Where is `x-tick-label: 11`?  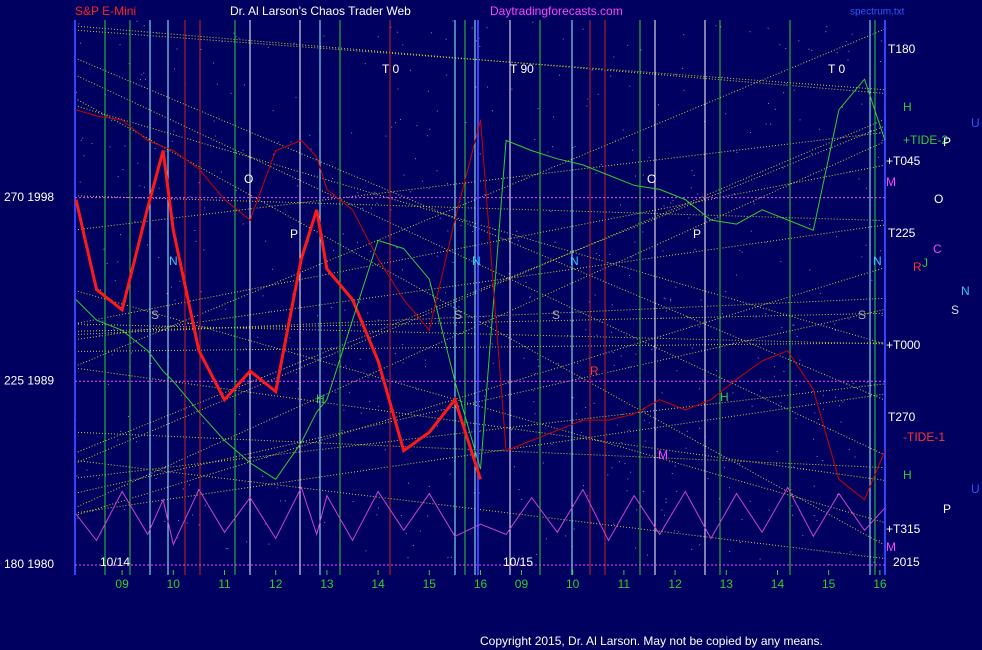 x-tick-label: 11 is located at coordinates (224, 584).